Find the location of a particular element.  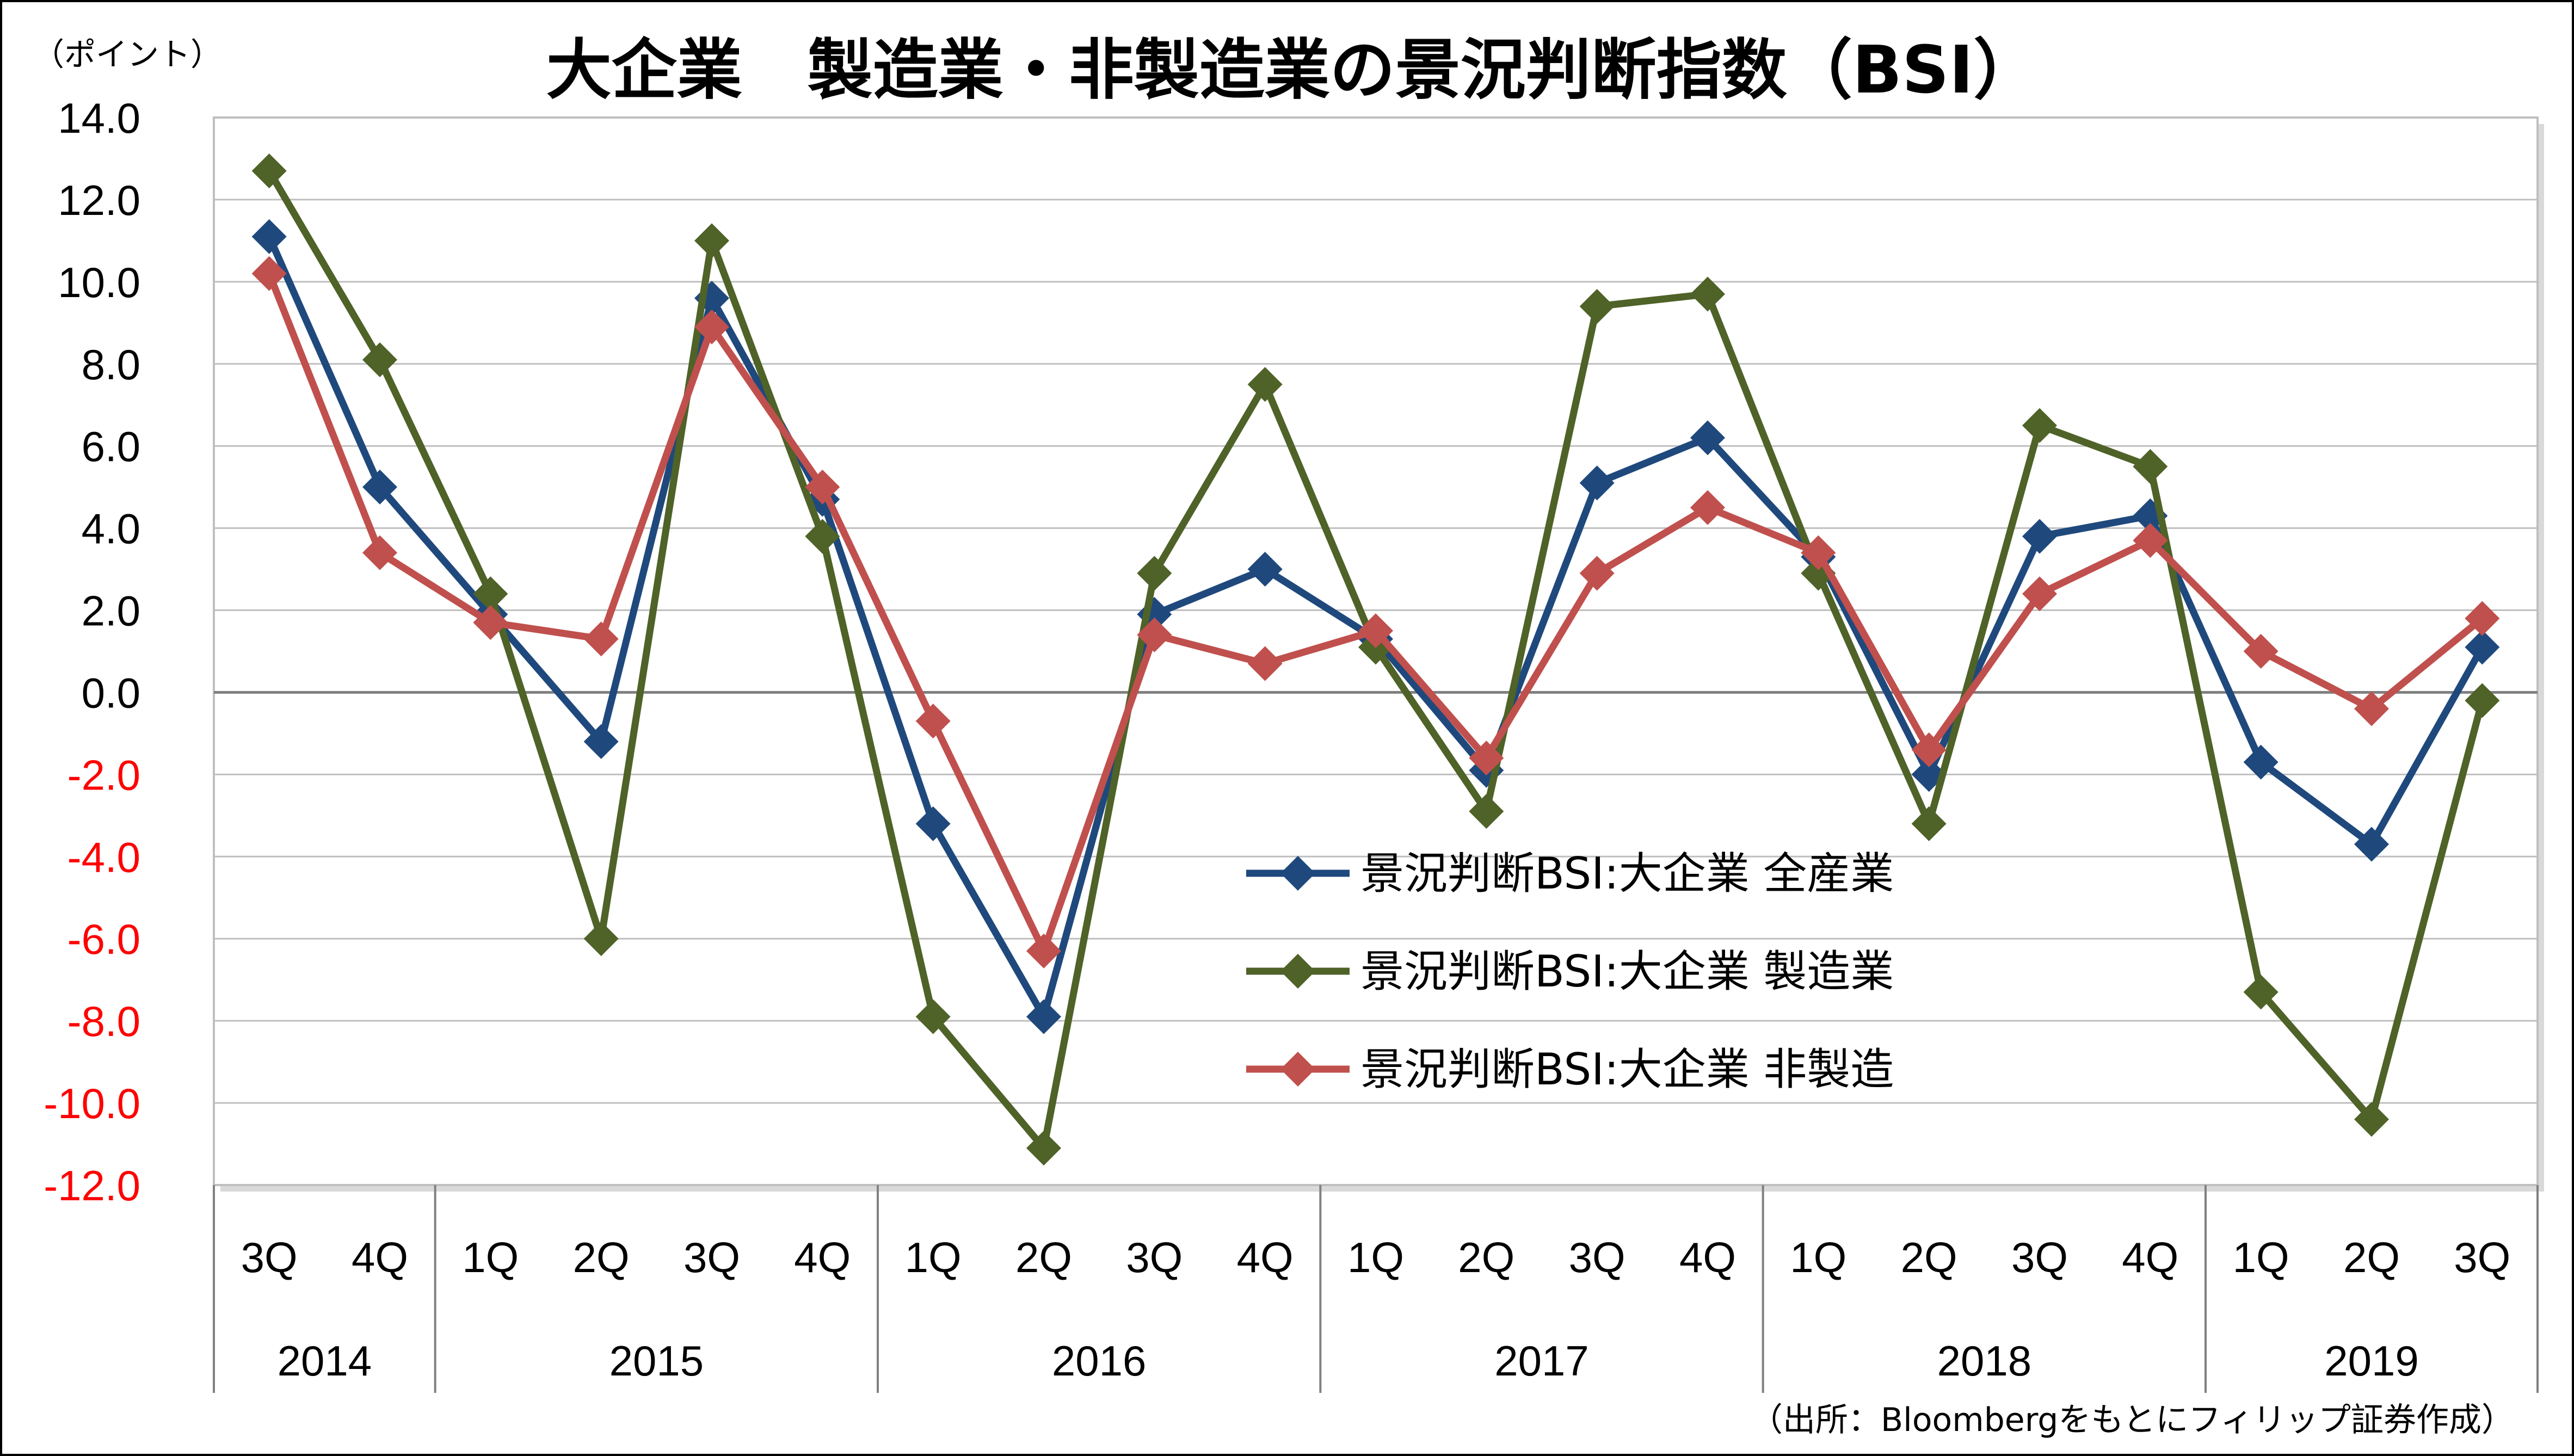

year-label: 2015 is located at coordinates (656, 1361).